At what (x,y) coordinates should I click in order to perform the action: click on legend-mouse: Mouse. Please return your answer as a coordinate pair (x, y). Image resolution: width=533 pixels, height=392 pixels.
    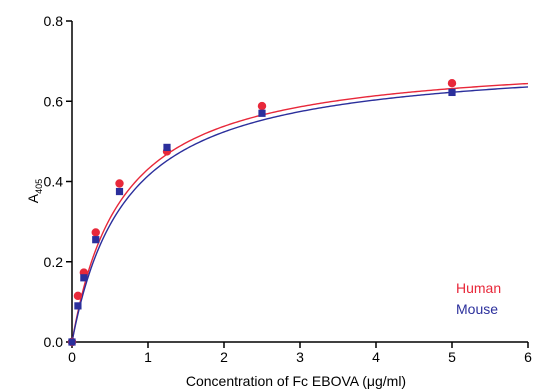
    Looking at the image, I should click on (477, 309).